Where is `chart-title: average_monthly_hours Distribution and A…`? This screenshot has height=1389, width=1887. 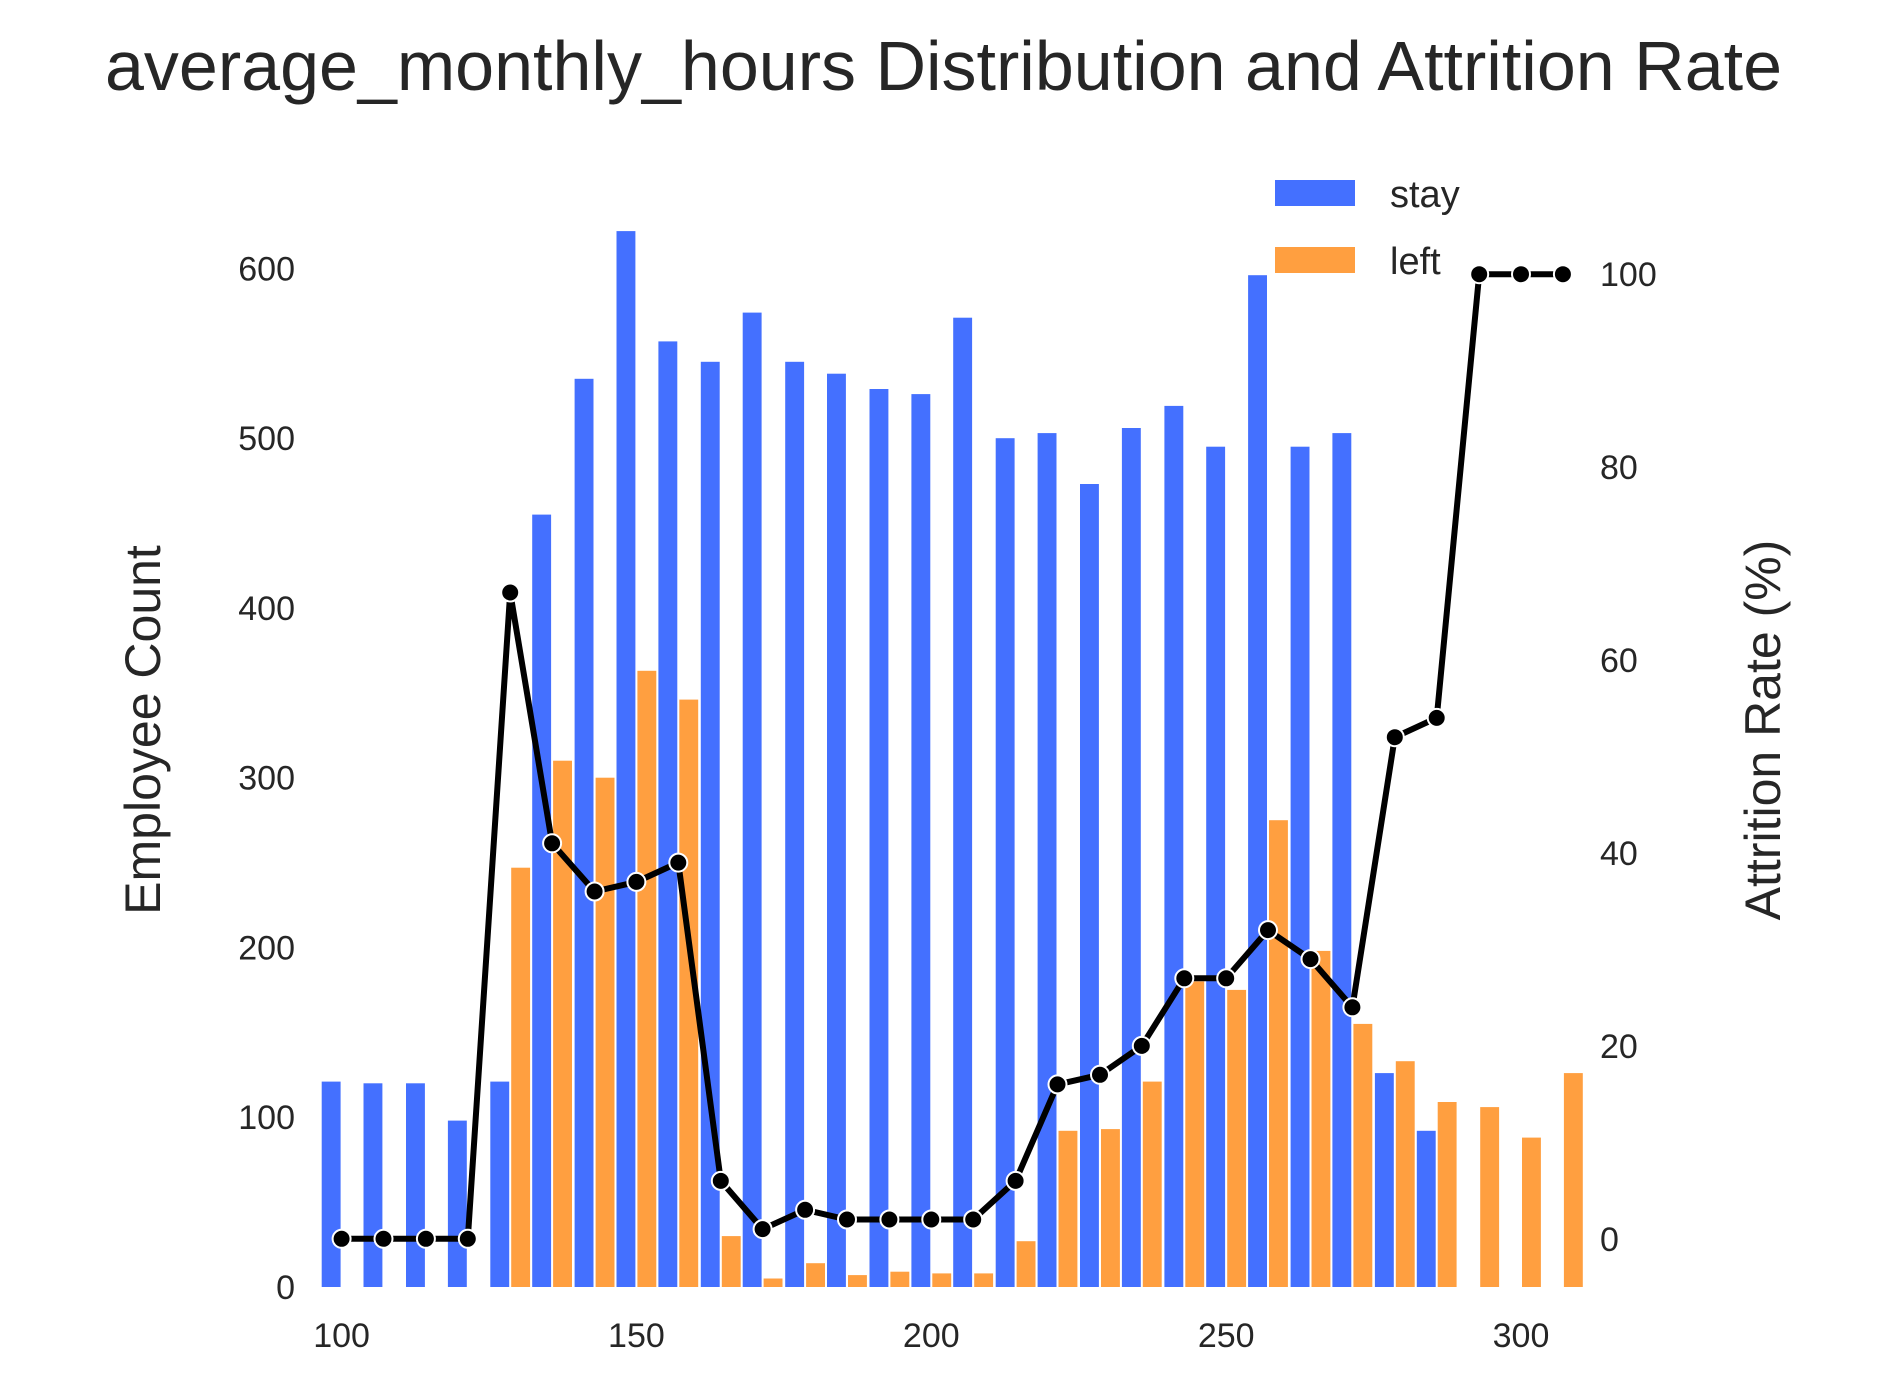 chart-title: average_monthly_hours Distribution and A… is located at coordinates (943, 66).